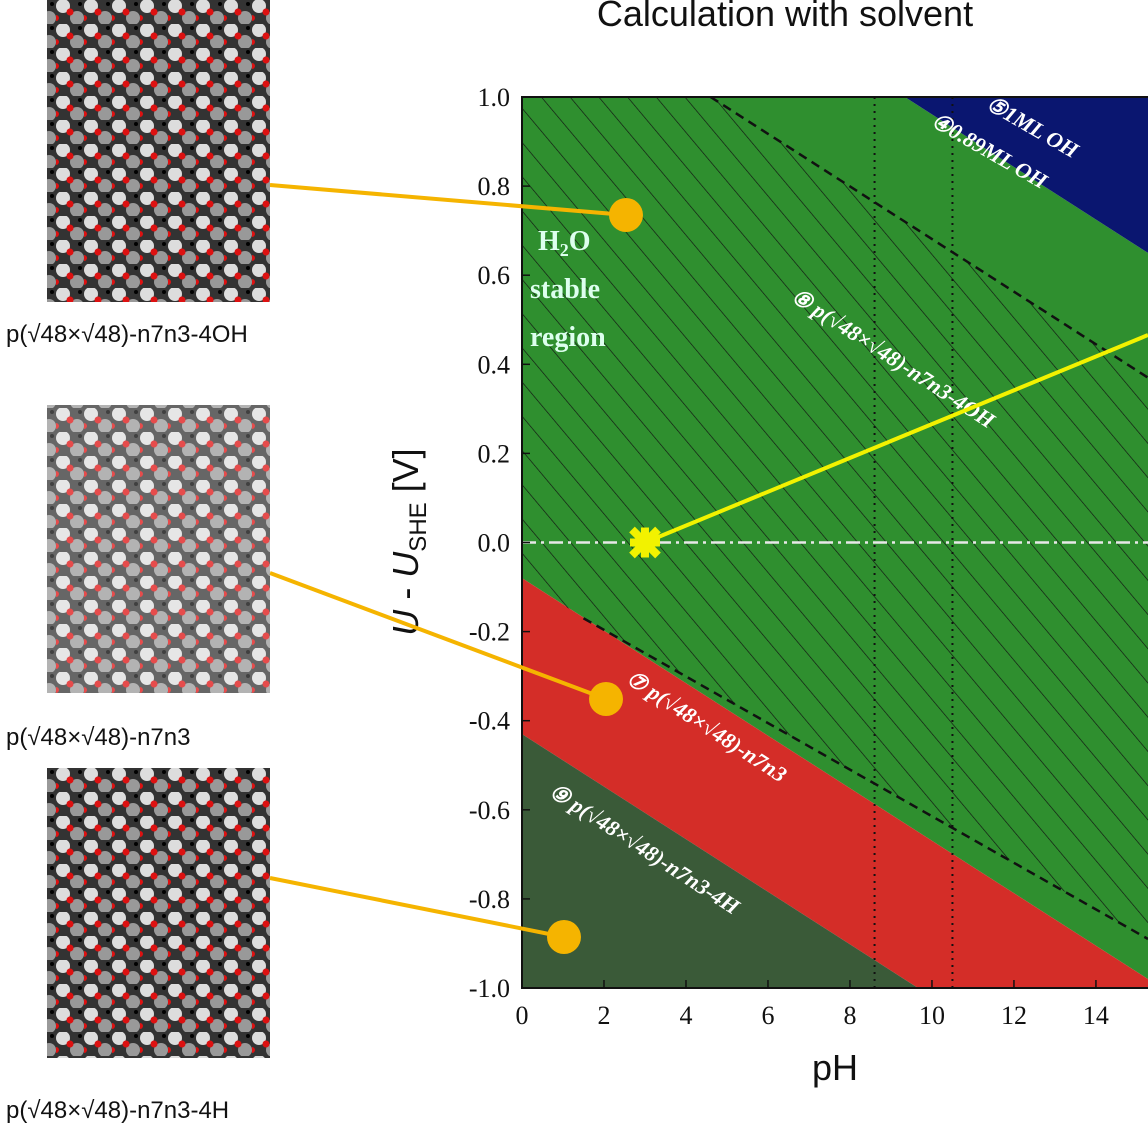  Describe the element at coordinates (565, 289) in the screenshot. I see `stable-label: stable` at that location.